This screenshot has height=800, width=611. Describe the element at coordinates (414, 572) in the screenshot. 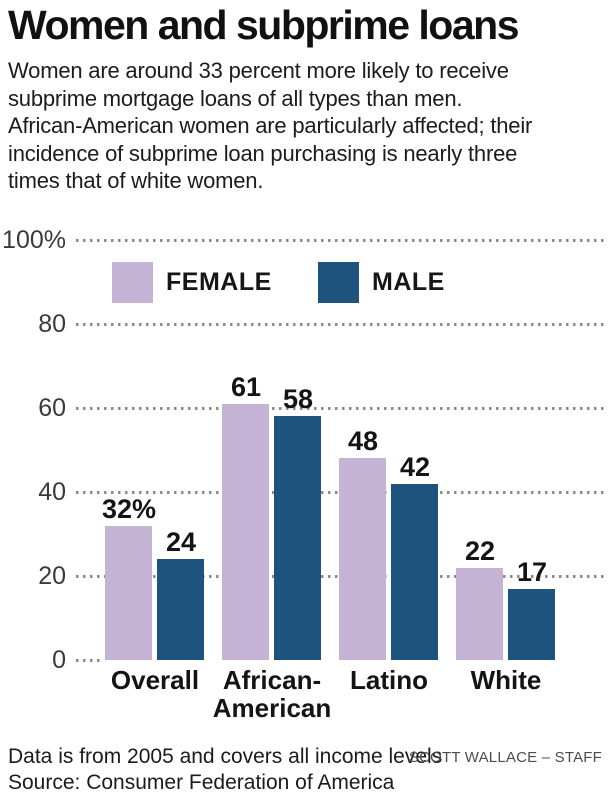

I see `bar-male-latino` at that location.